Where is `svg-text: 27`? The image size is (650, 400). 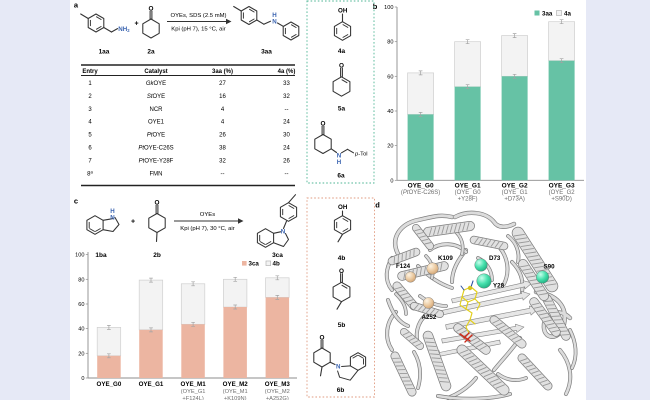
svg-text: 27 is located at coordinates (222, 84).